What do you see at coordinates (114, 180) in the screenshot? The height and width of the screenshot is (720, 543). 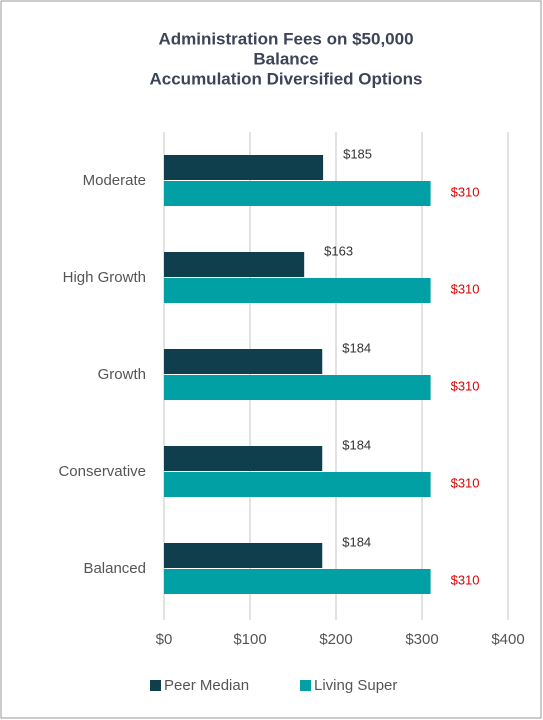 I see `y-tick-label: Moderate` at bounding box center [114, 180].